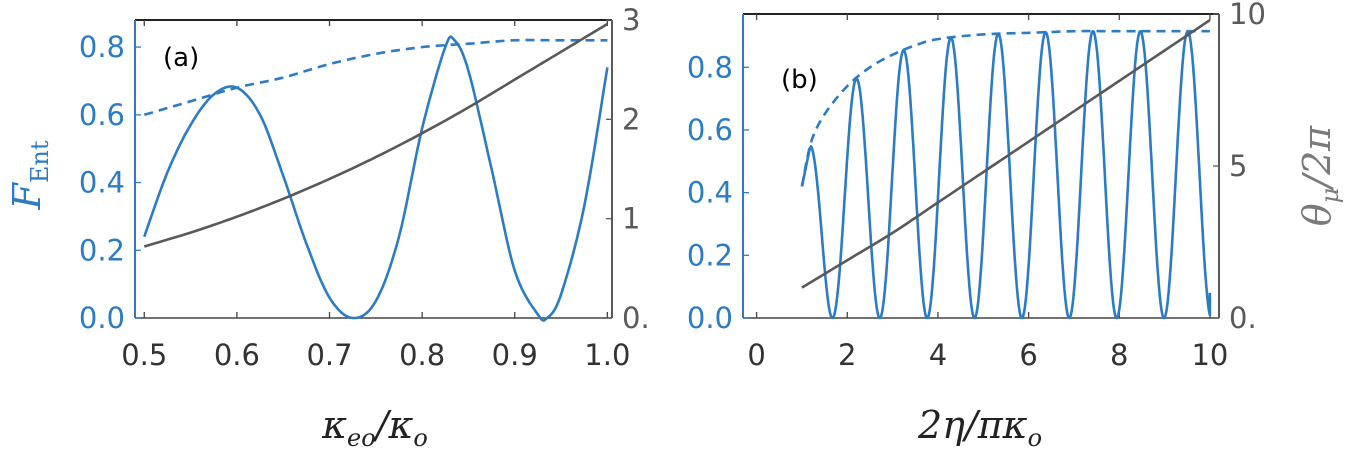 Image resolution: width=1360 pixels, height=452 pixels. I want to click on y-right-tick-label: 1, so click(631, 219).